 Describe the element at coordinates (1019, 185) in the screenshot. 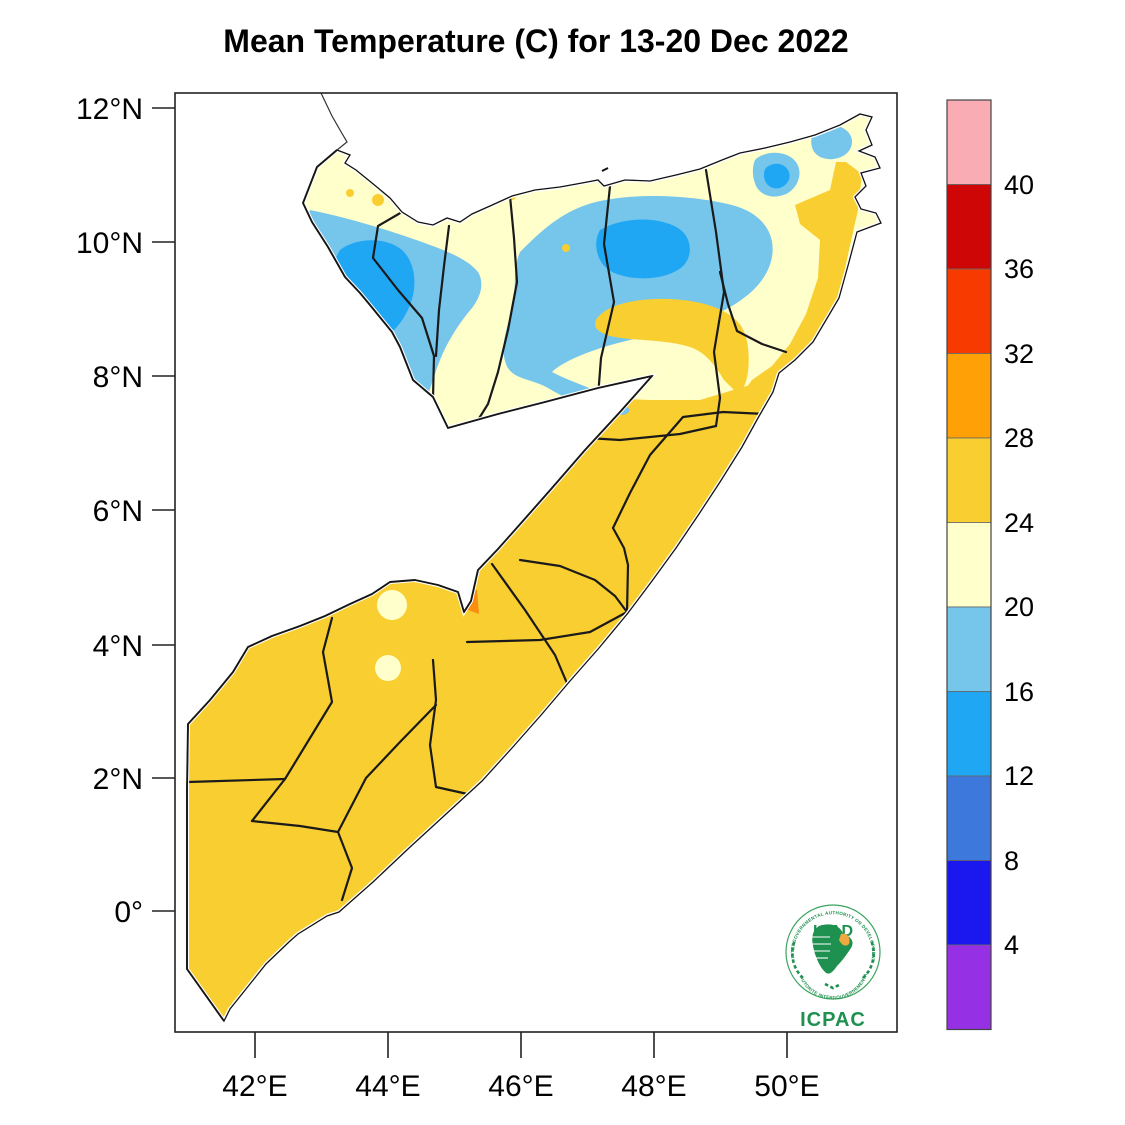

I see `colorbar-label-40: 40` at that location.